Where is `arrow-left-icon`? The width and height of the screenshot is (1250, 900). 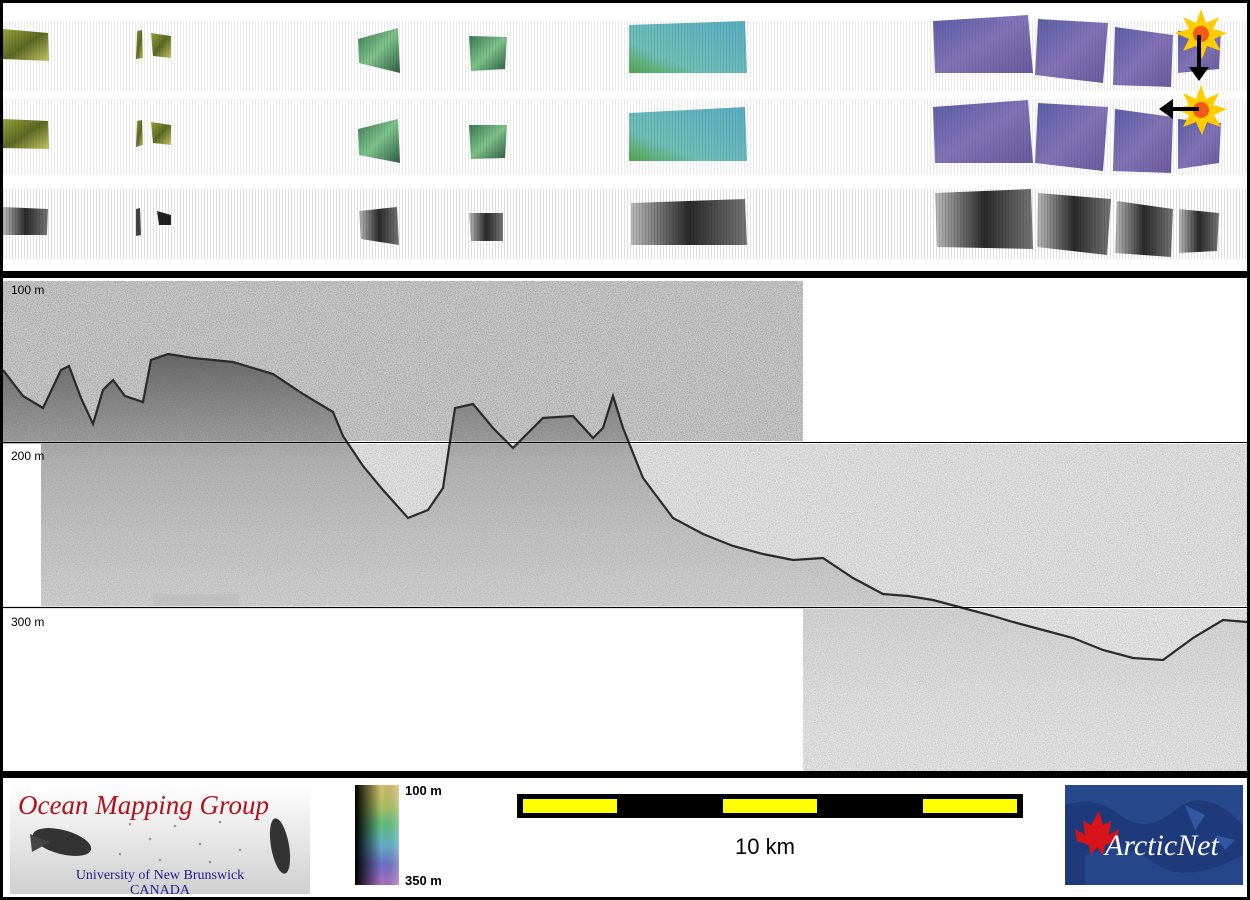
arrow-left-icon is located at coordinates (1179, 109).